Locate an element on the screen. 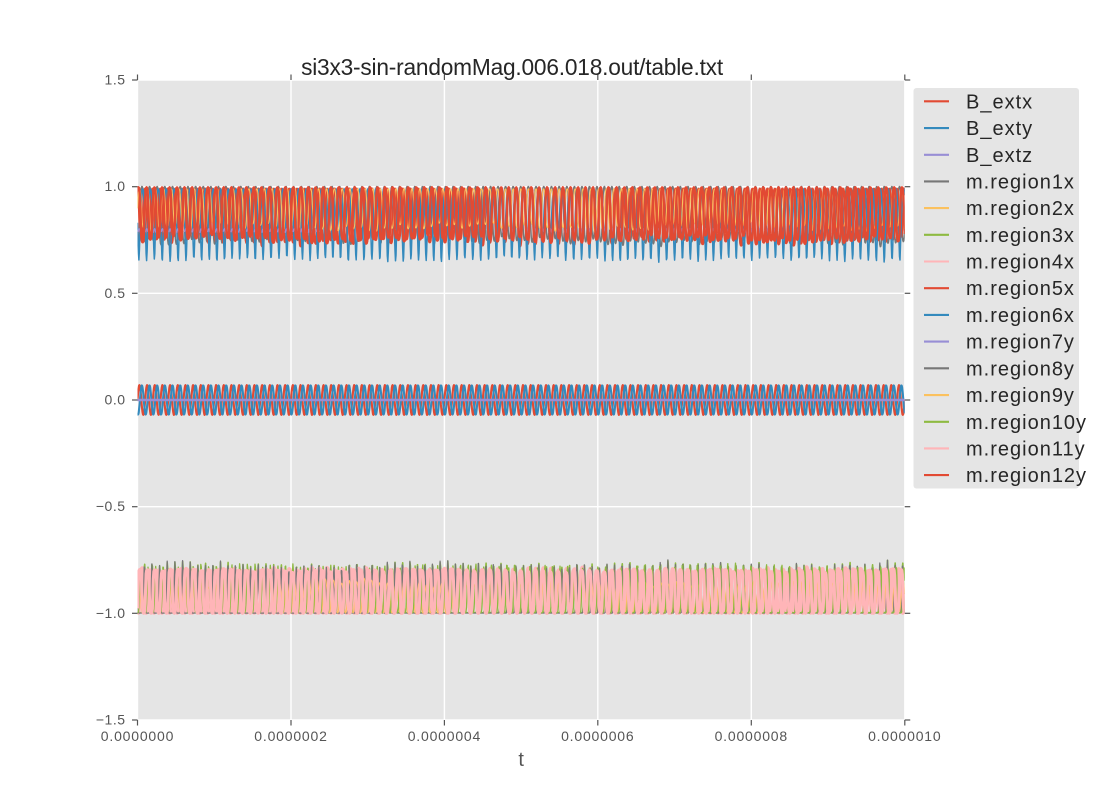 This screenshot has height=800, width=1100. svg-text: −1.5 is located at coordinates (111, 720).